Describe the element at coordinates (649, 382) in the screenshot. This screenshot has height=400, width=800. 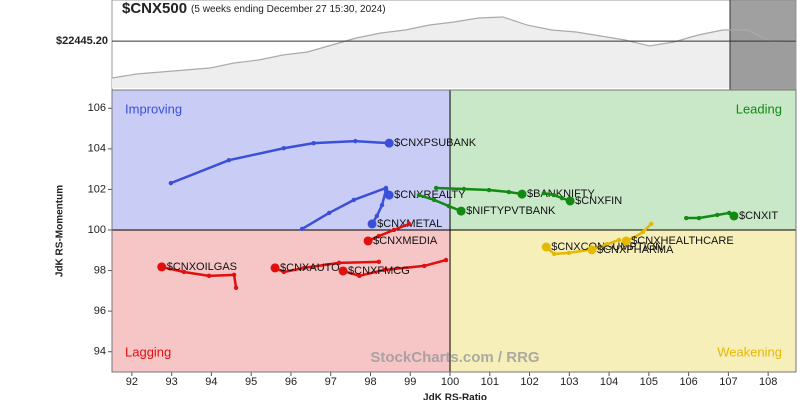
I see `x-tick-label: 105` at that location.